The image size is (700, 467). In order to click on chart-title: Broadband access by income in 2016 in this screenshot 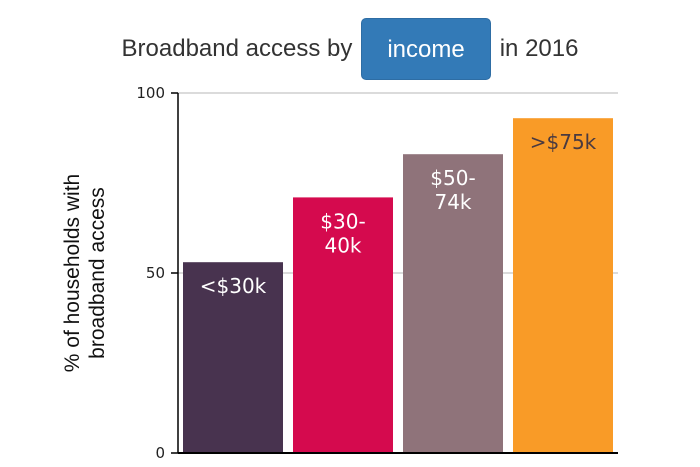, I will do `click(350, 49)`.